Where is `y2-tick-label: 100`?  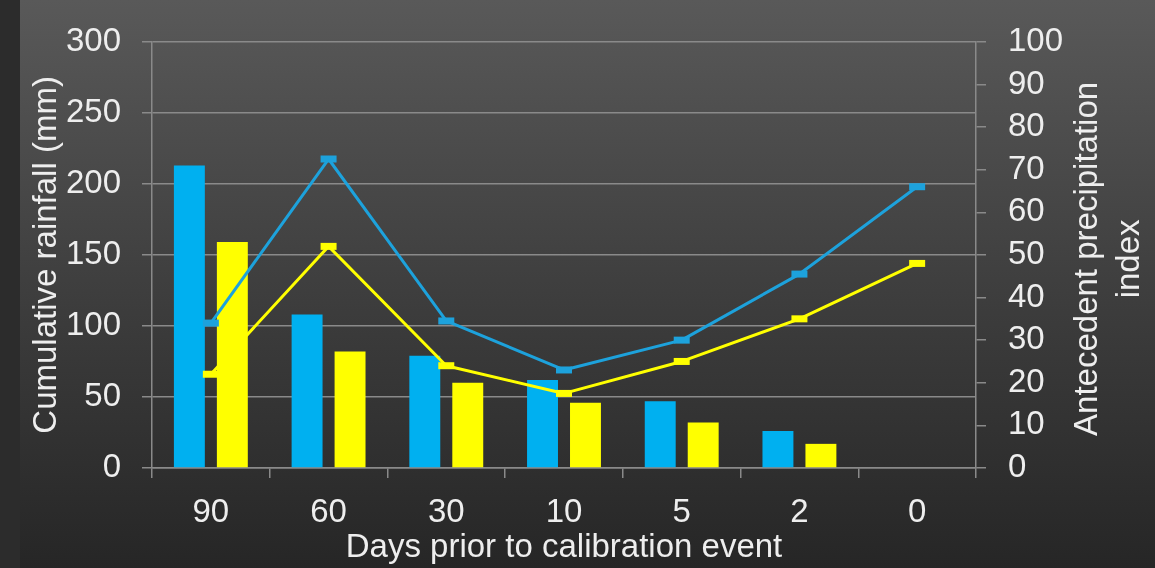
y2-tick-label: 100 is located at coordinates (1036, 39).